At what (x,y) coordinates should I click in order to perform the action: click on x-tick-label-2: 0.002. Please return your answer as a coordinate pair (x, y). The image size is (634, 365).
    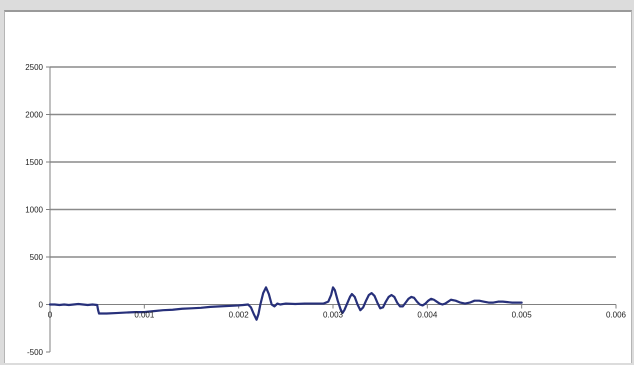
    Looking at the image, I should click on (239, 315).